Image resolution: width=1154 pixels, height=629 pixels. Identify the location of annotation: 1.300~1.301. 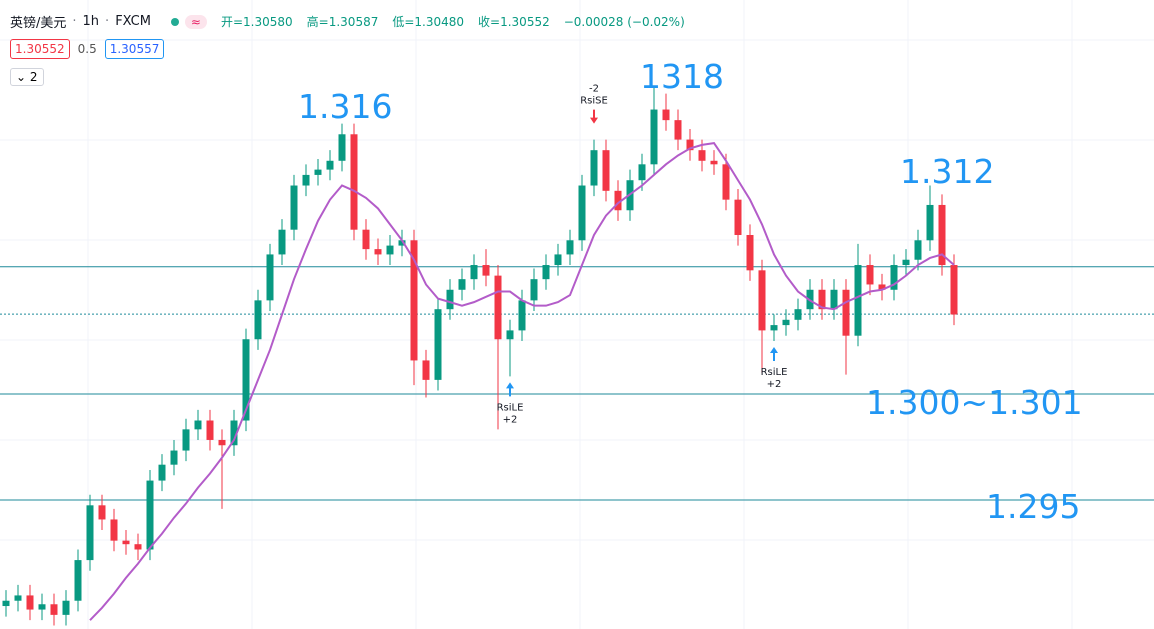
(974, 402).